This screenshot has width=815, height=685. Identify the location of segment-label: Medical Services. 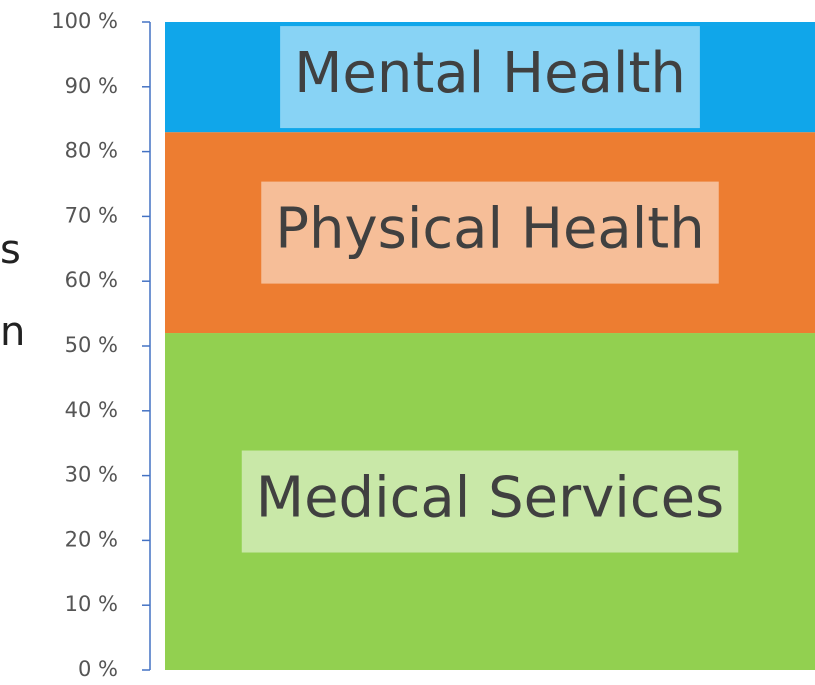
(490, 498).